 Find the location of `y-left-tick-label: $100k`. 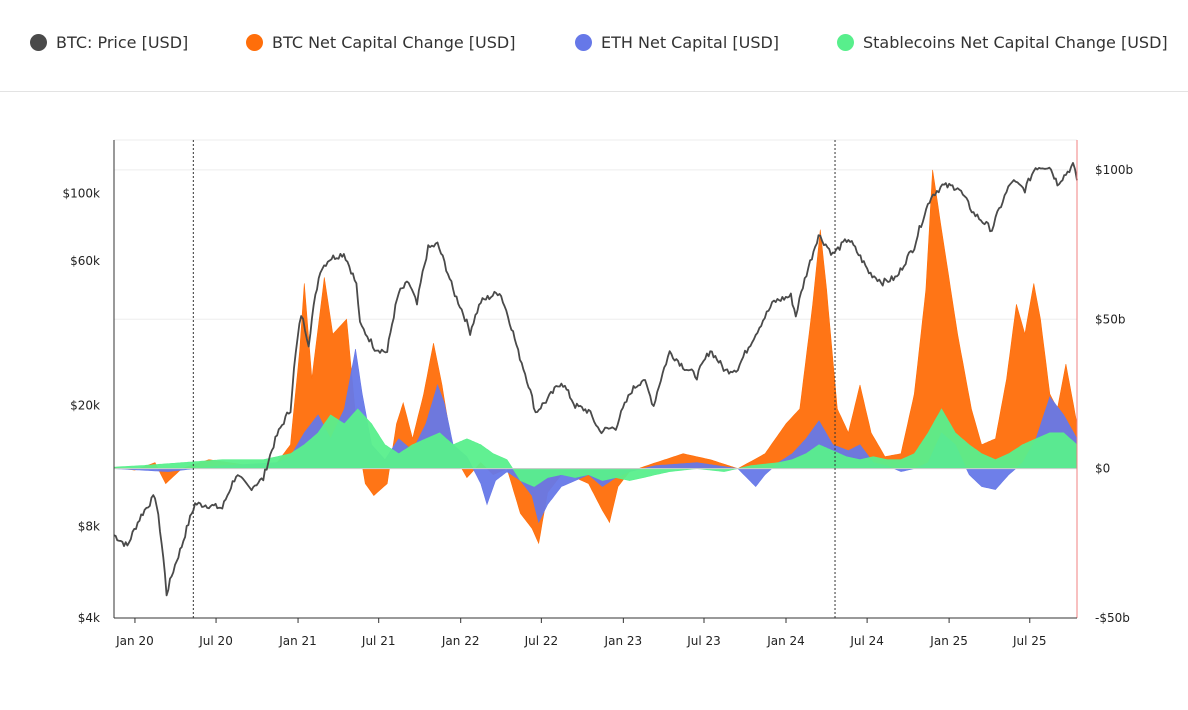

y-left-tick-label: $100k is located at coordinates (82, 193).